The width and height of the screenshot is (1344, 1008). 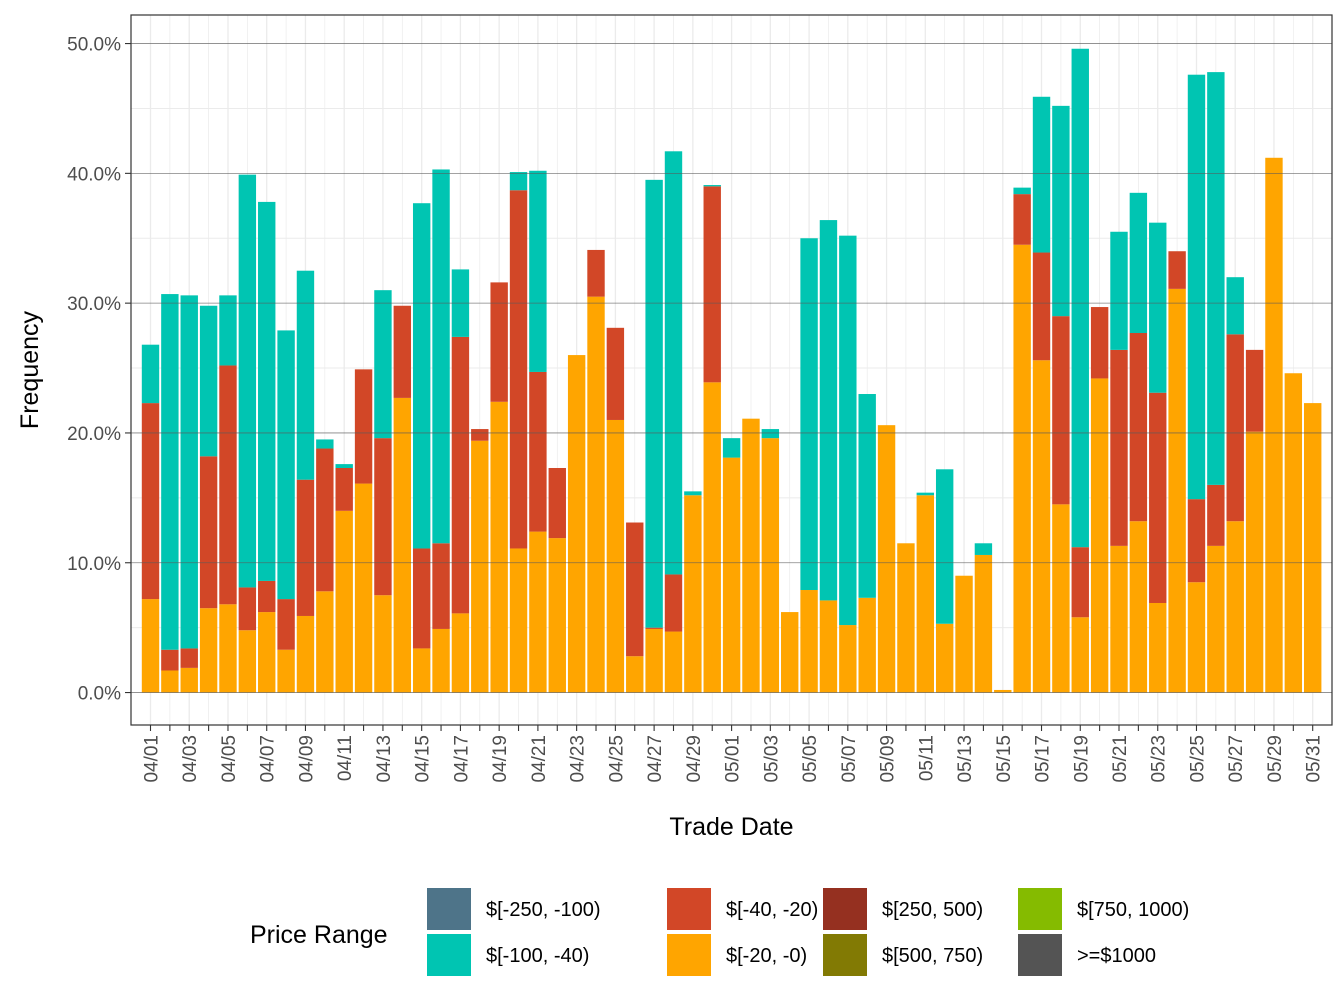 I want to click on x-tick-label: 05/01, so click(x=733, y=759).